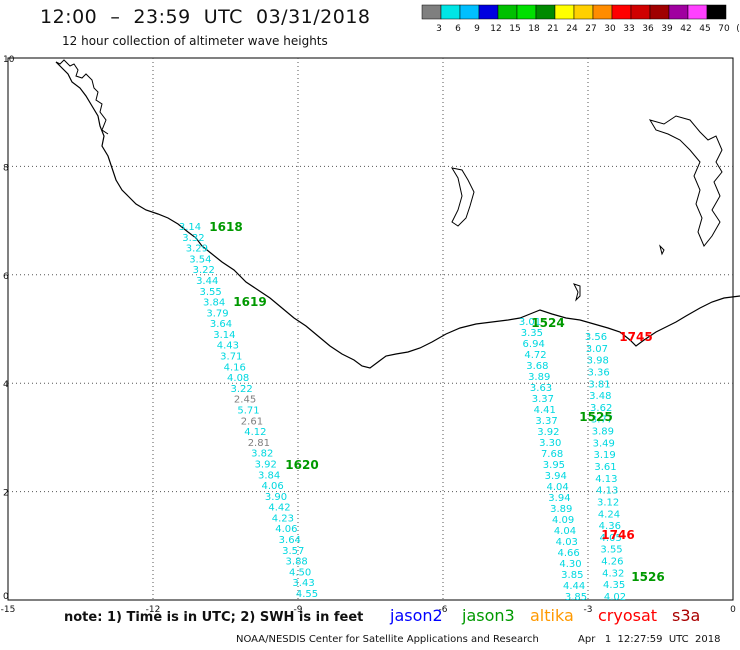  I want to click on x-tick-label: -3, so click(588, 610).